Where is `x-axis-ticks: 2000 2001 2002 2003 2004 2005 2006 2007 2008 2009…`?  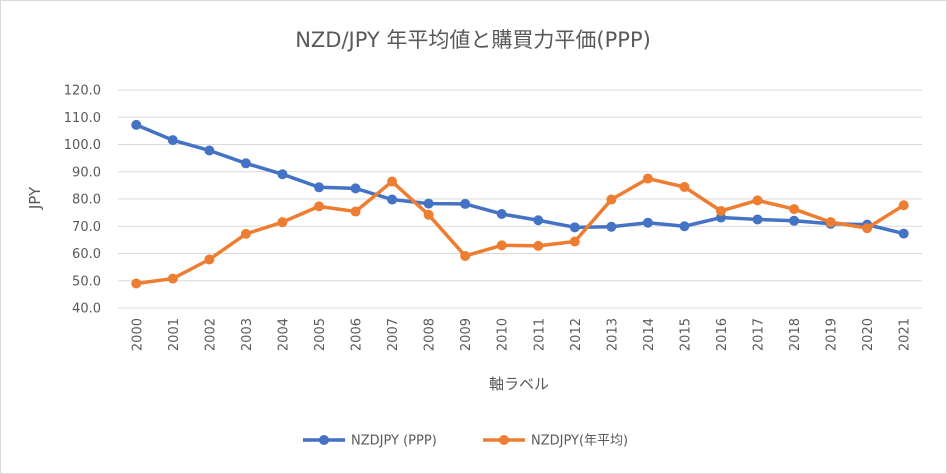
x-axis-ticks: 2000 2001 2002 2003 2004 2005 2006 2007 2008 2009… is located at coordinates (521, 334).